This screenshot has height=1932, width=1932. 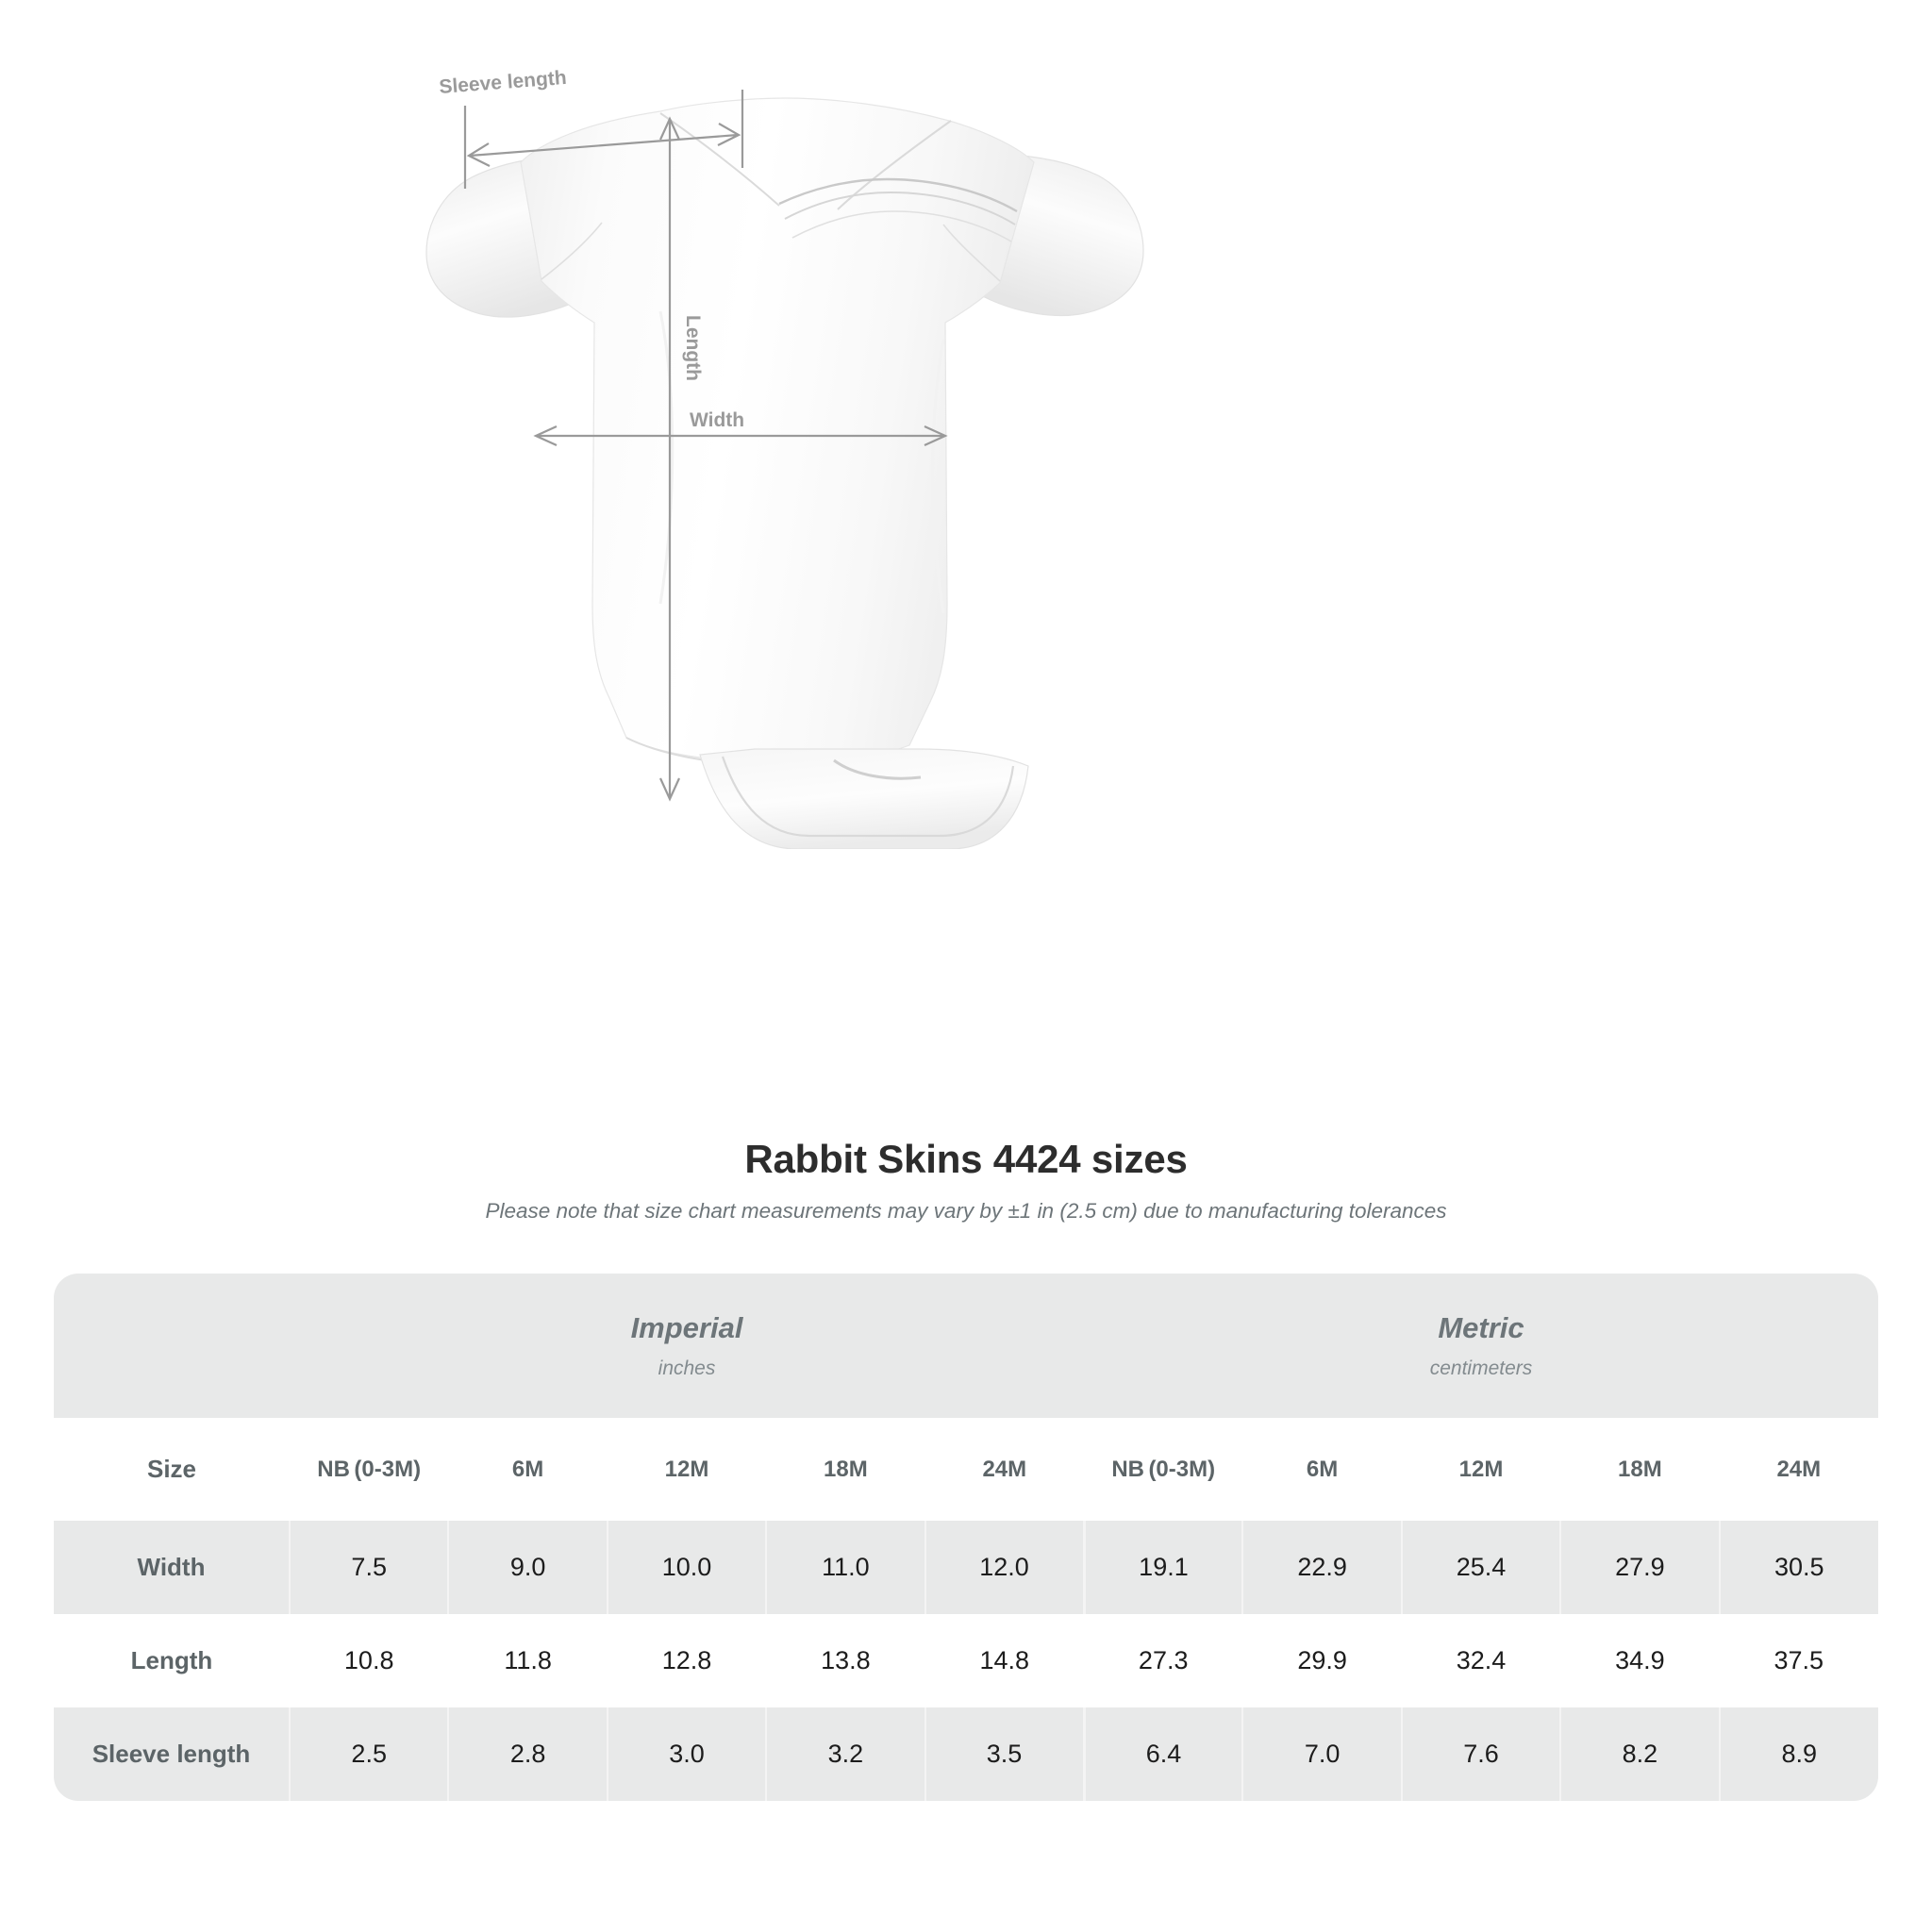 What do you see at coordinates (1481, 1567) in the screenshot?
I see `table-cell: 25.4` at bounding box center [1481, 1567].